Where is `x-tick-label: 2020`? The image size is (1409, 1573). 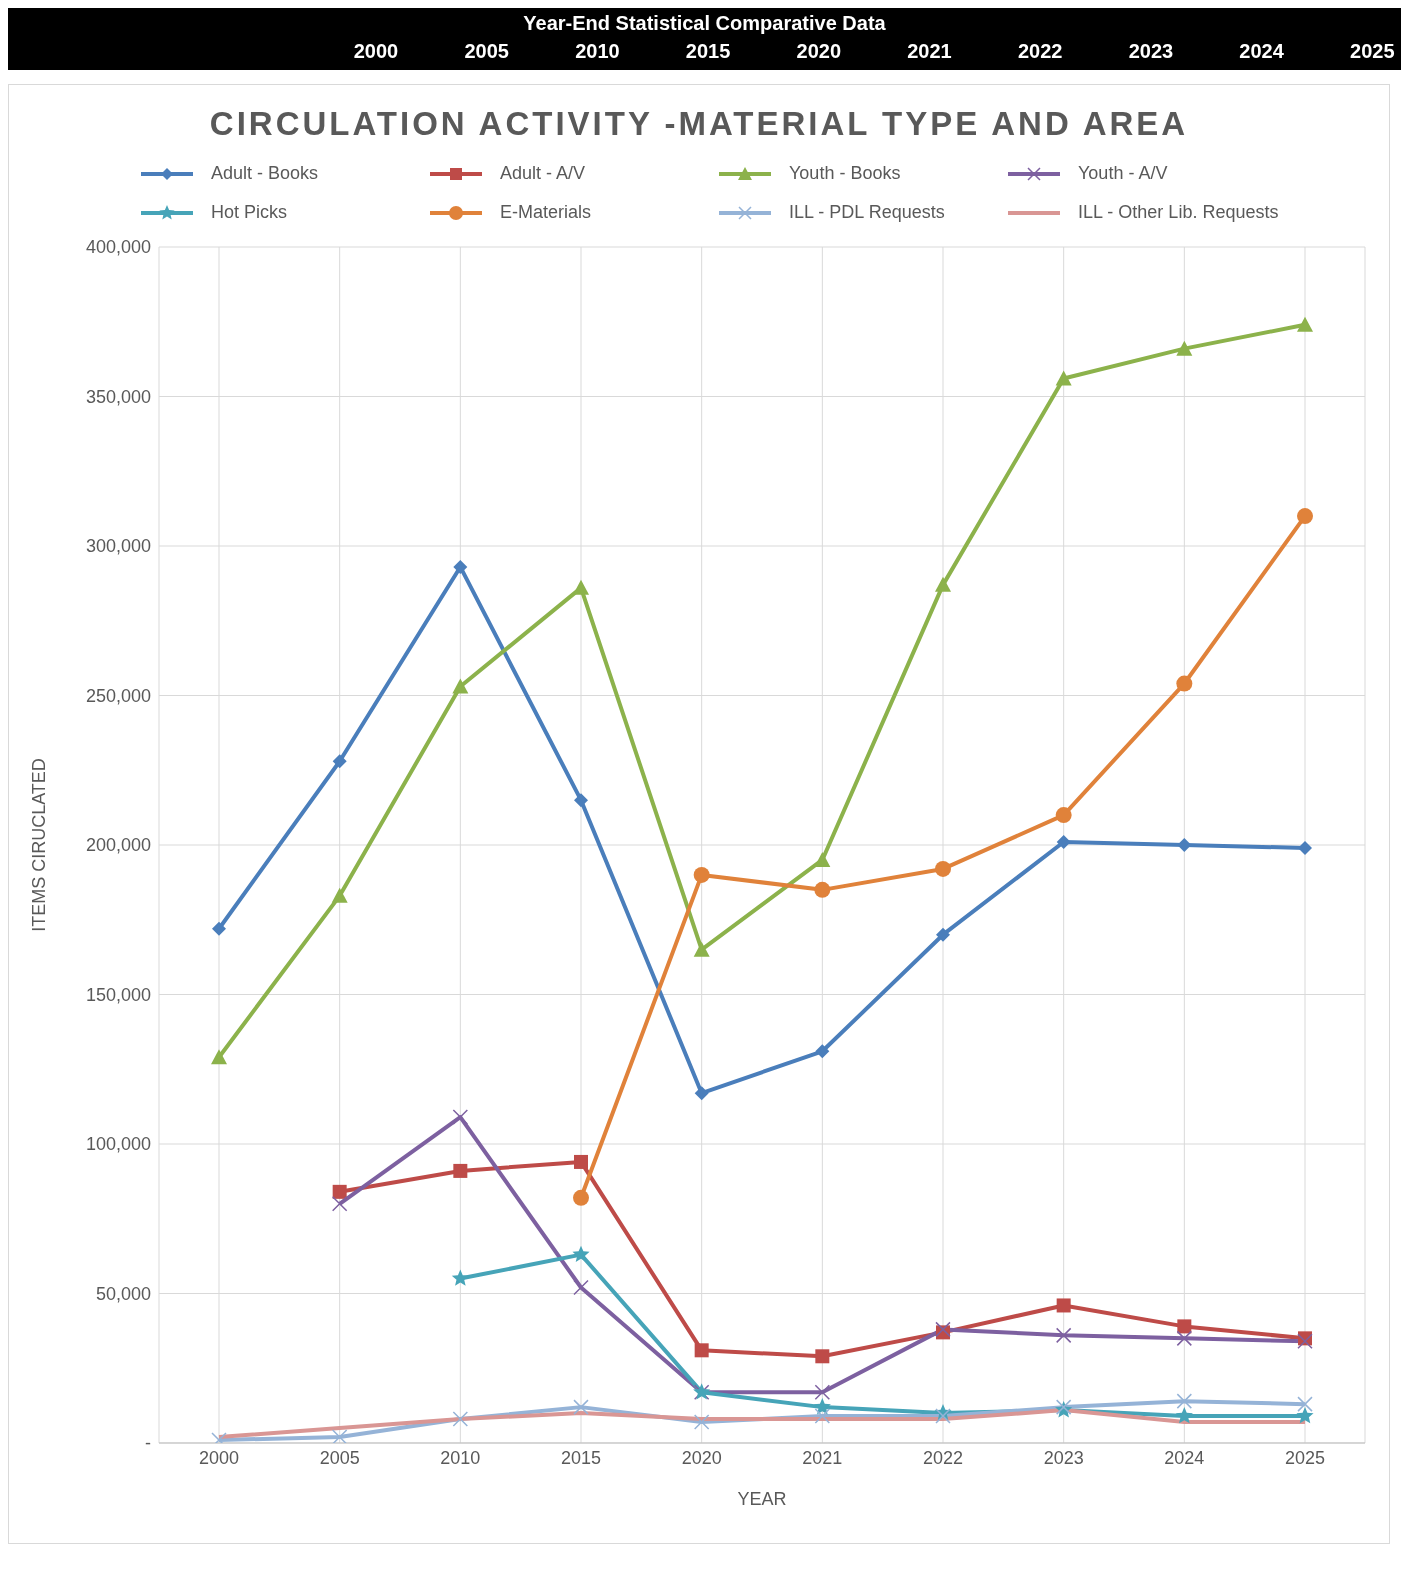 x-tick-label: 2020 is located at coordinates (701, 1457).